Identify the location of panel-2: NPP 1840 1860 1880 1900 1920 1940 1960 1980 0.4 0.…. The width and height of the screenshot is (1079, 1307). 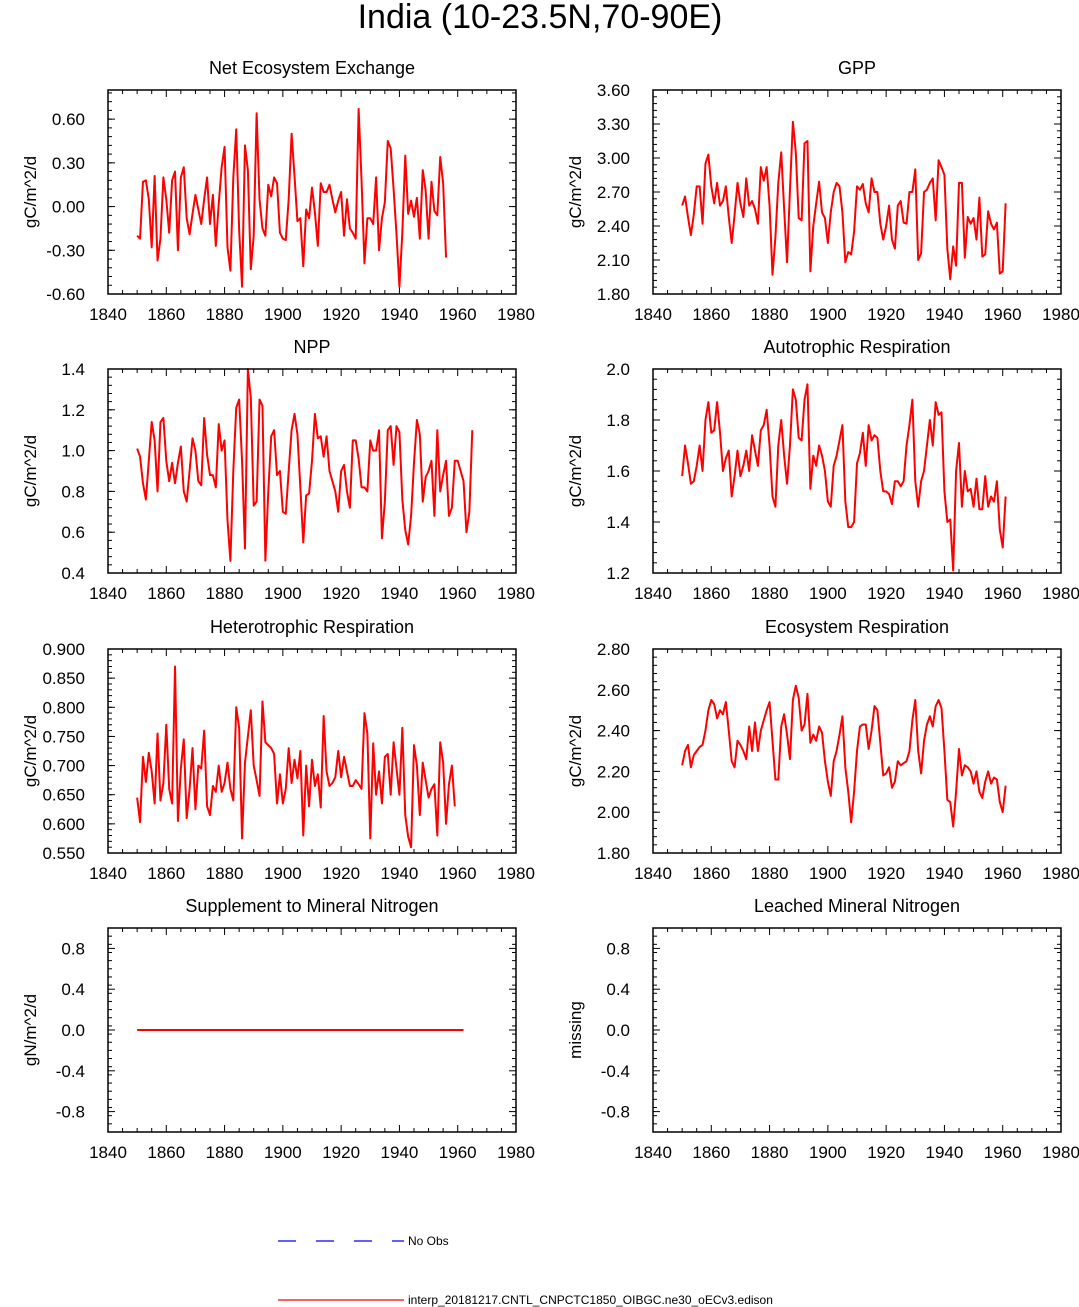
(278, 470).